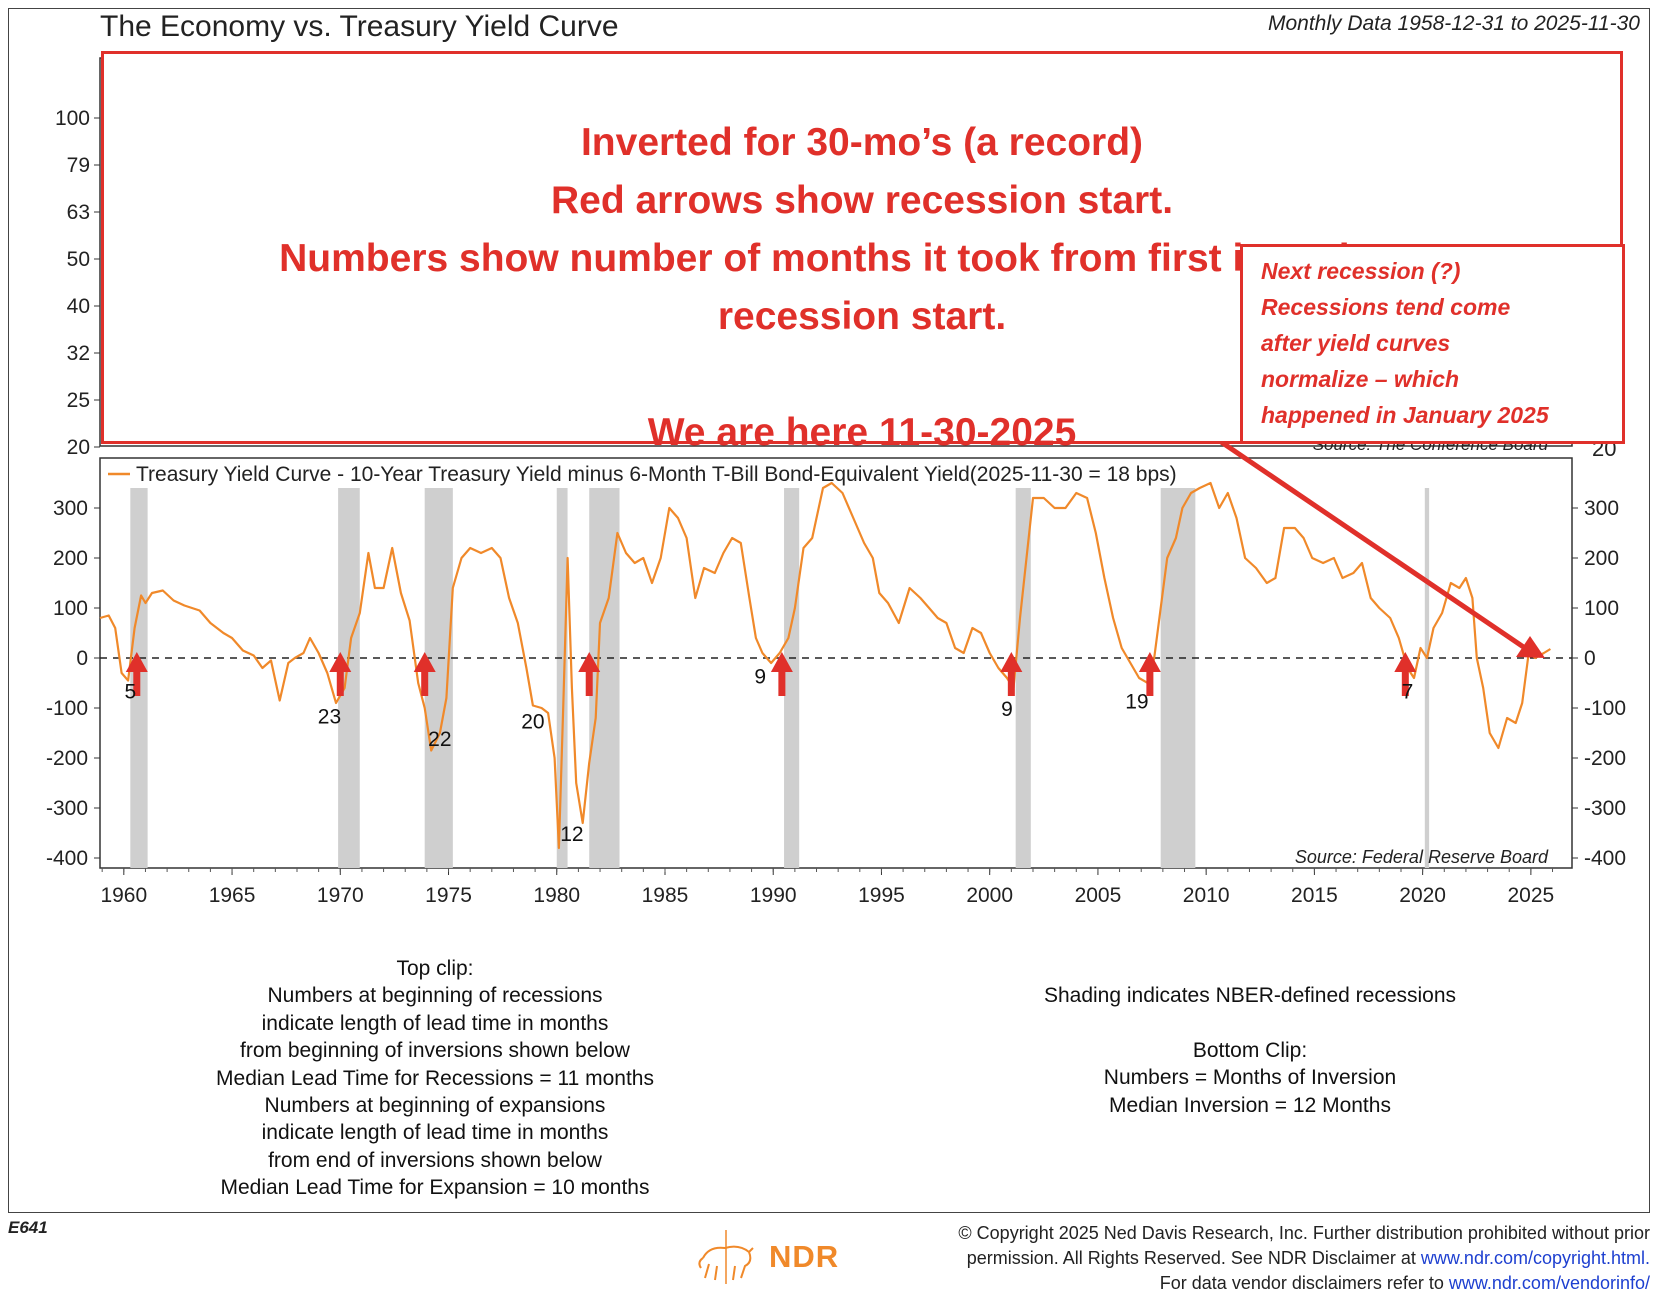  I want to click on note-line: Bottom Clip:, so click(1250, 1050).